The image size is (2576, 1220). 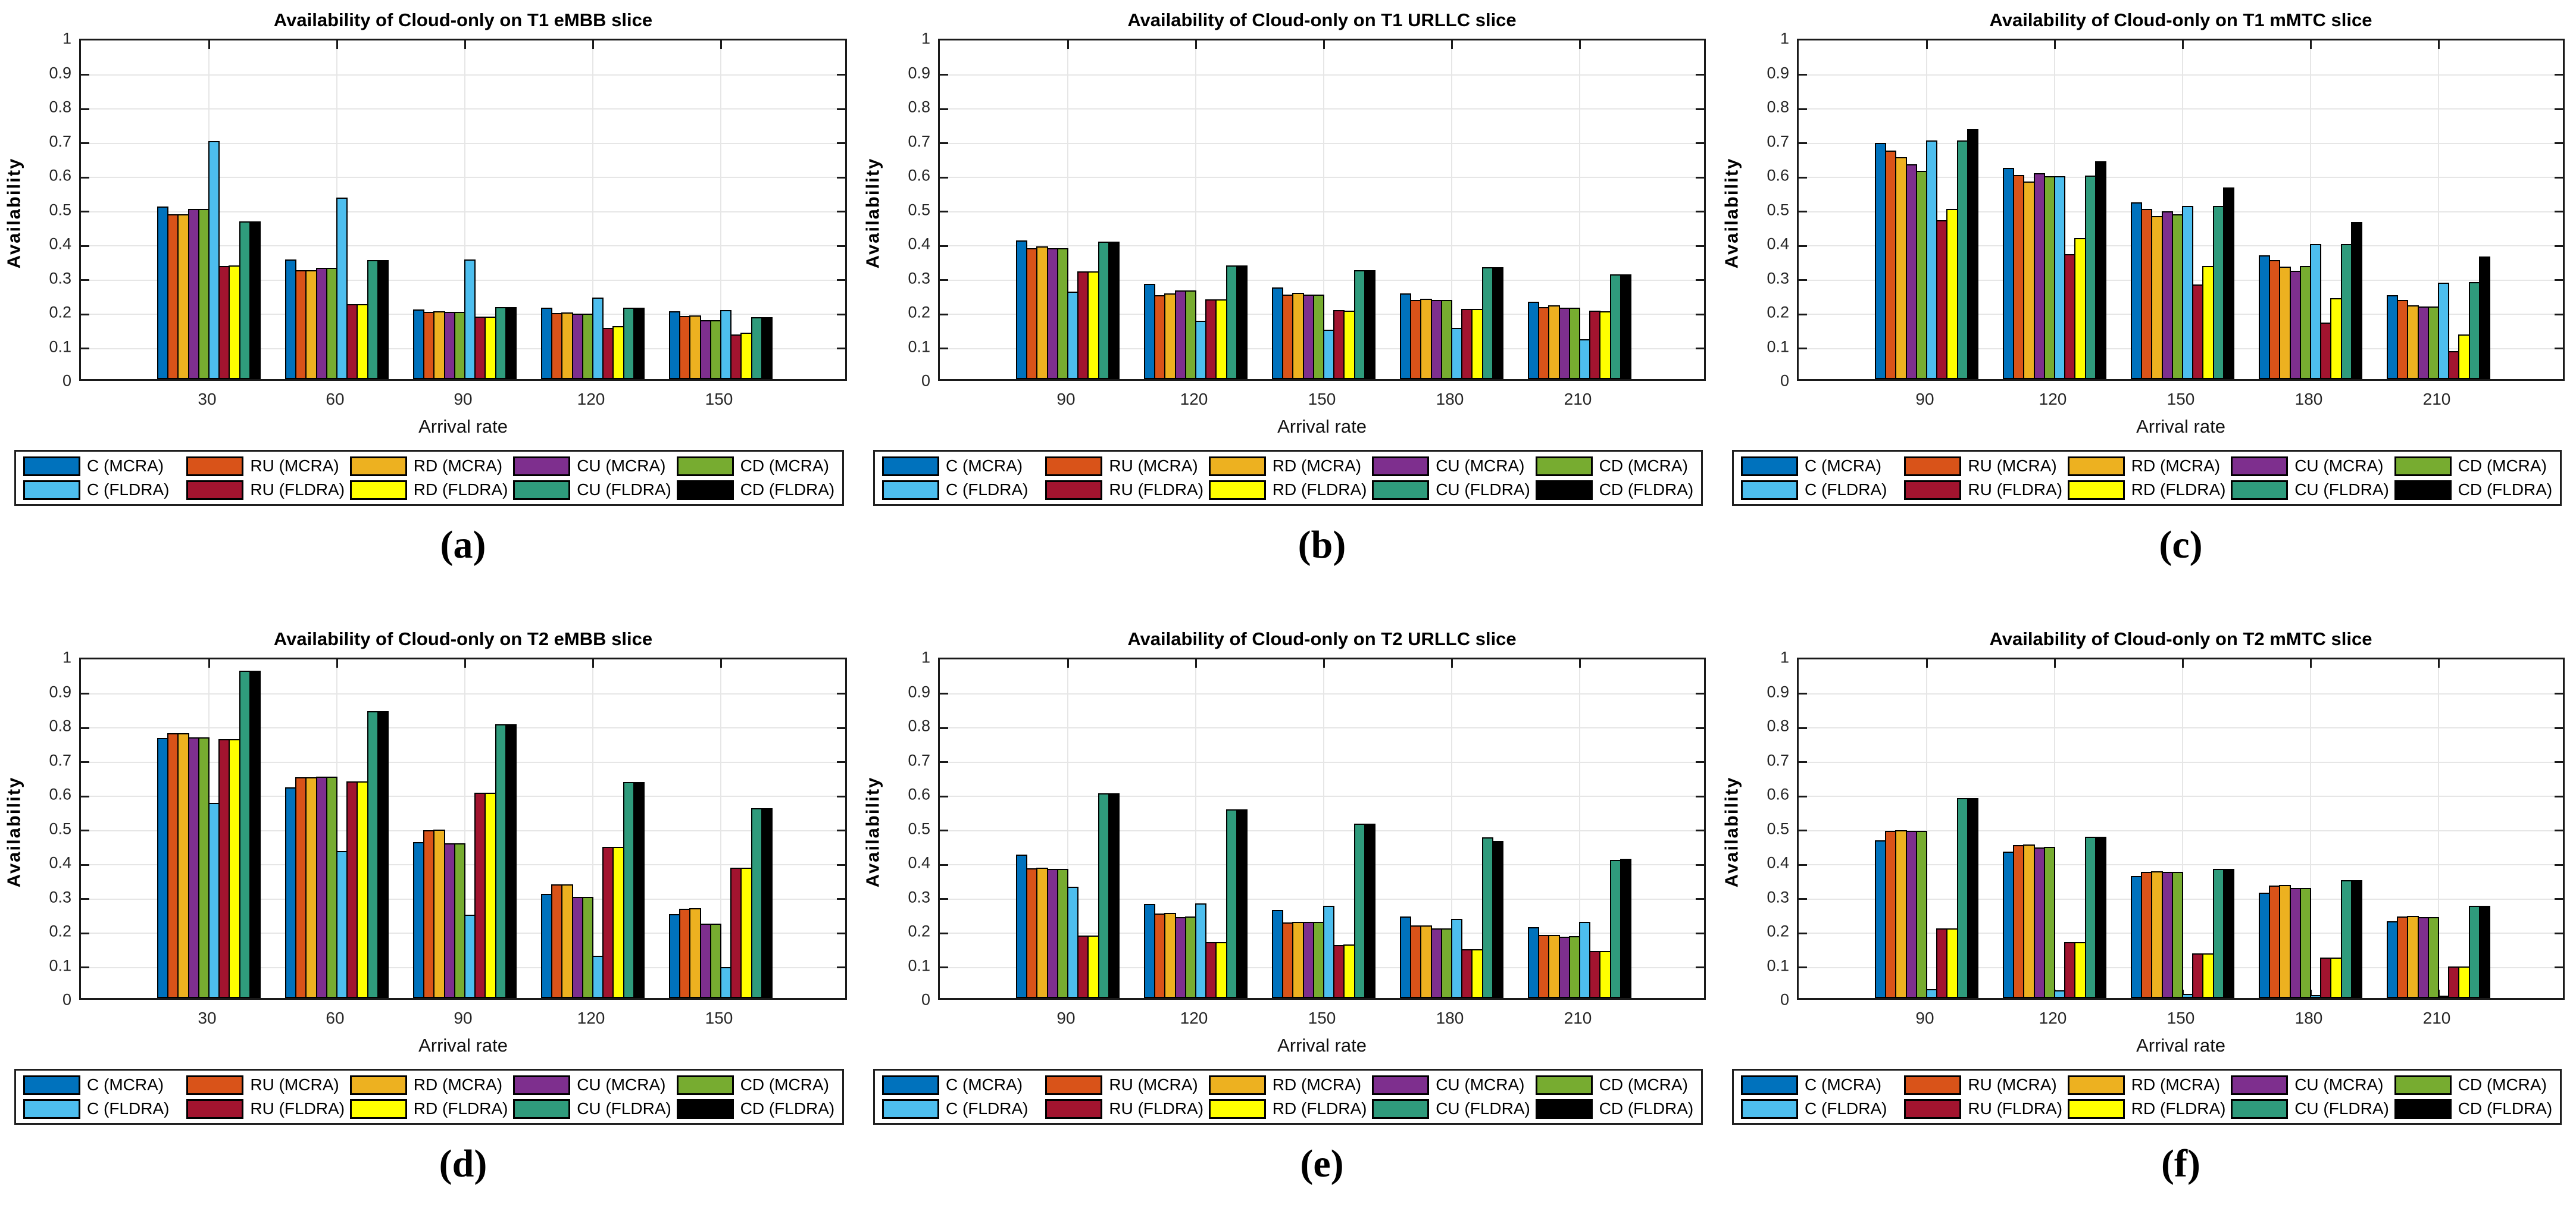 I want to click on x-axis-label: Arrival rate, so click(x=1322, y=426).